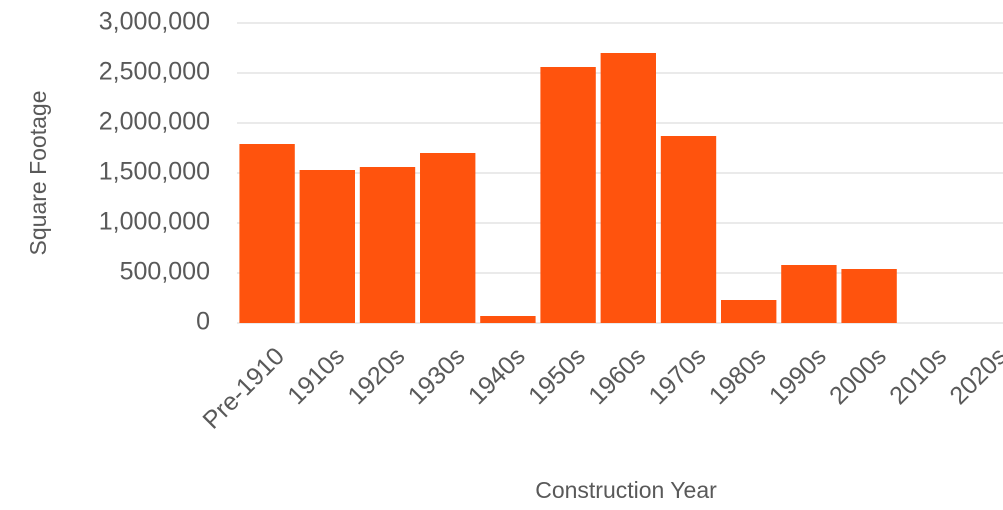 This screenshot has height=510, width=1003. Describe the element at coordinates (626, 490) in the screenshot. I see `x-axis-title: Construction Year` at that location.